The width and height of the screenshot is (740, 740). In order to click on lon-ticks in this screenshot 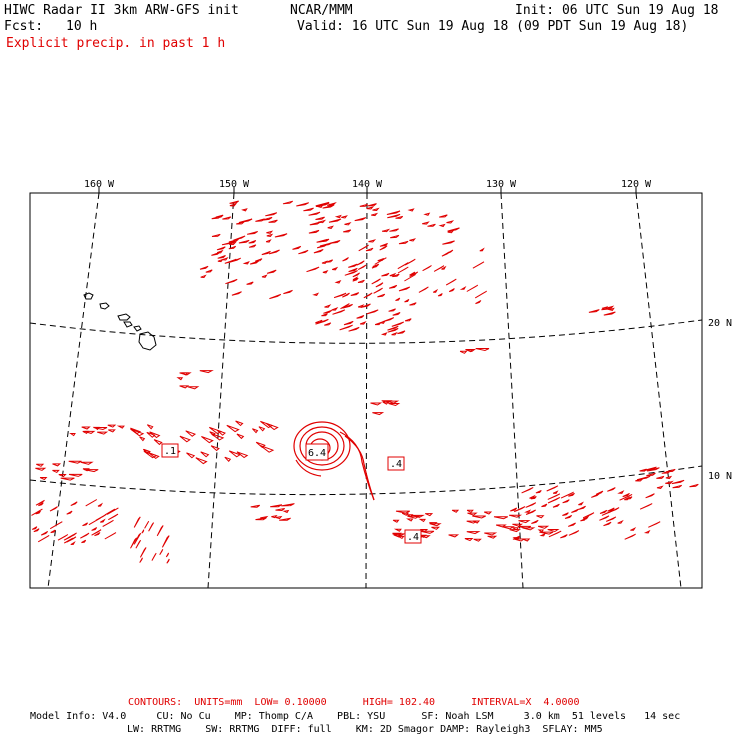, I will do `click(367, 190)`.